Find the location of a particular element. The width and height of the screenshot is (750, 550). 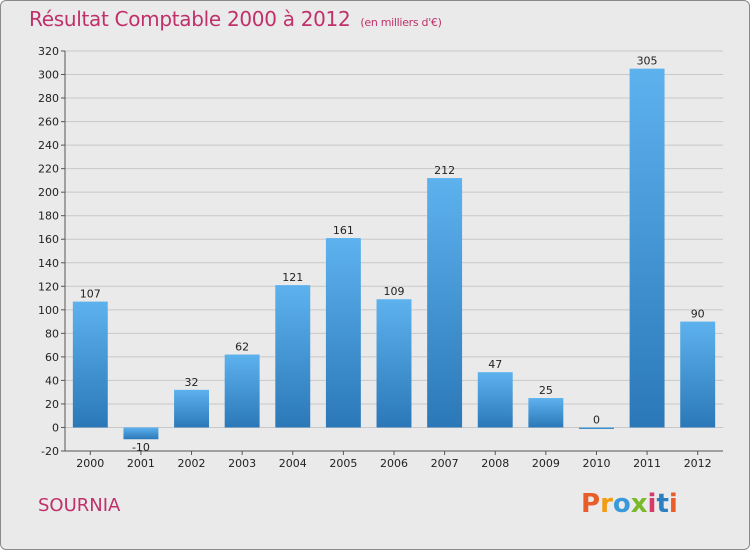

data-label: 25 is located at coordinates (546, 390).